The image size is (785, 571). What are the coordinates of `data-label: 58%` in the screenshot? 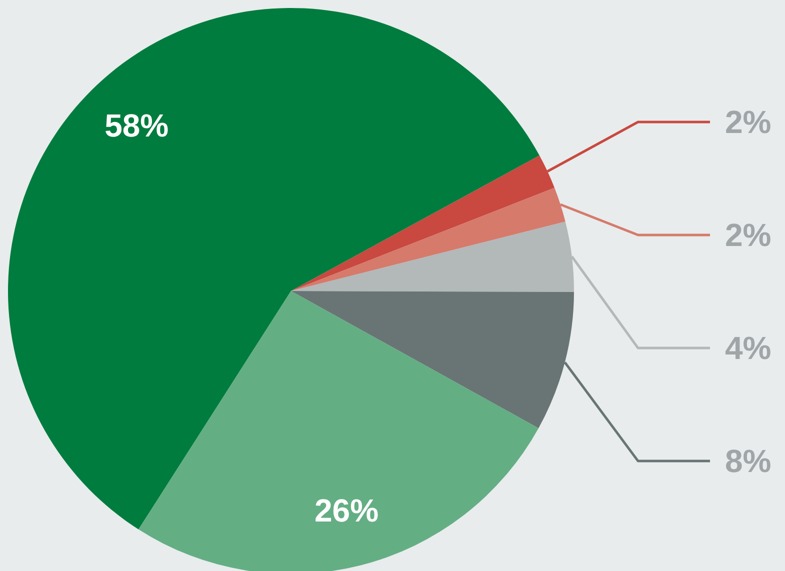 It's located at (136, 125).